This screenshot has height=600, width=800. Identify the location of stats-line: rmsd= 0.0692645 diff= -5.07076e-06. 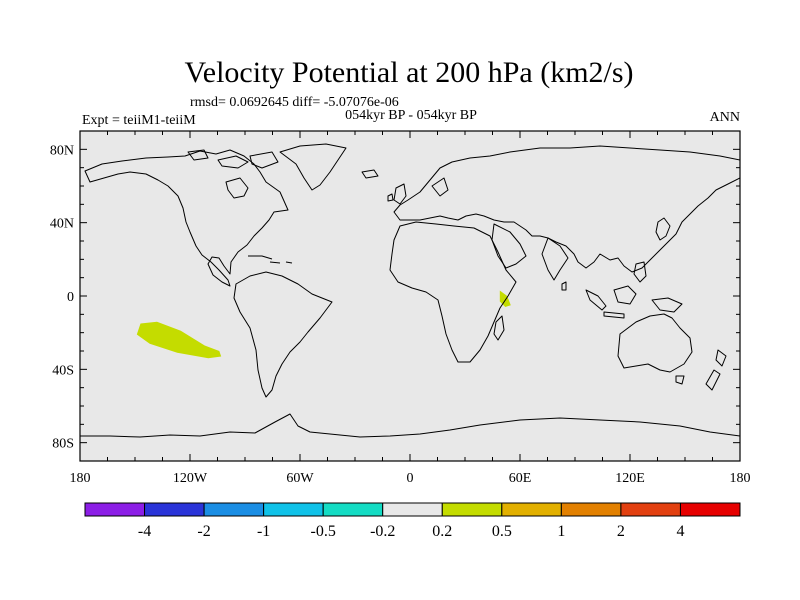
(294, 102).